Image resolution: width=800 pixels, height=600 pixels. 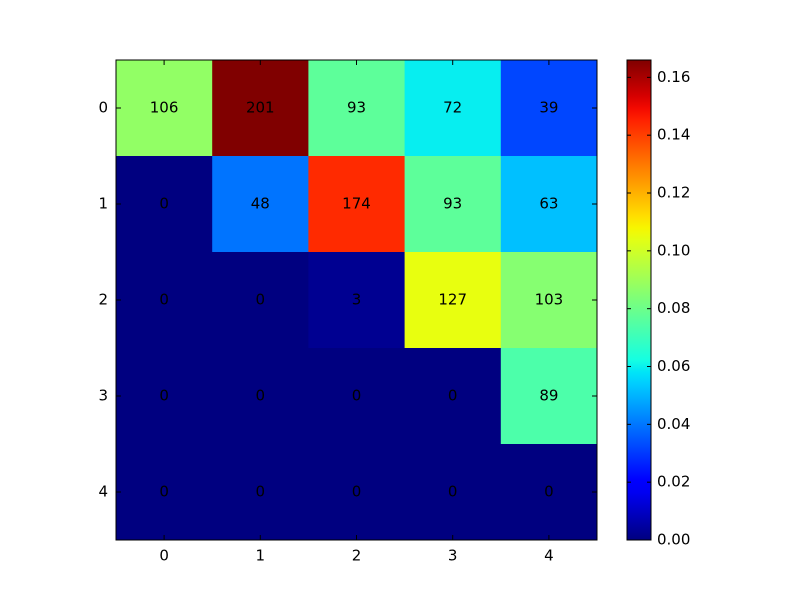 I want to click on x-tick-label: 1, so click(x=261, y=556).